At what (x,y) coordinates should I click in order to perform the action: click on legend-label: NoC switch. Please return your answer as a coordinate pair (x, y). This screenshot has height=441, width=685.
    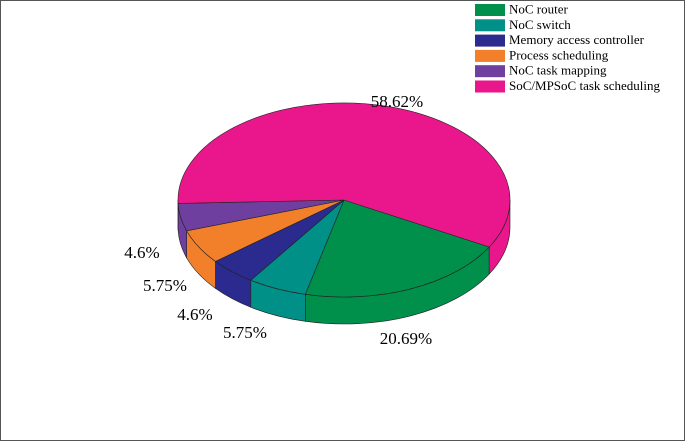
    Looking at the image, I should click on (540, 24).